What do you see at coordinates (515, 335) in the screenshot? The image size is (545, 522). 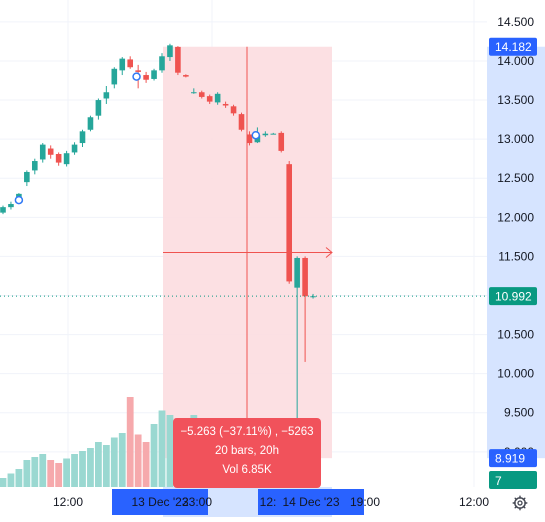 I see `price-tick-label: 10.500` at bounding box center [515, 335].